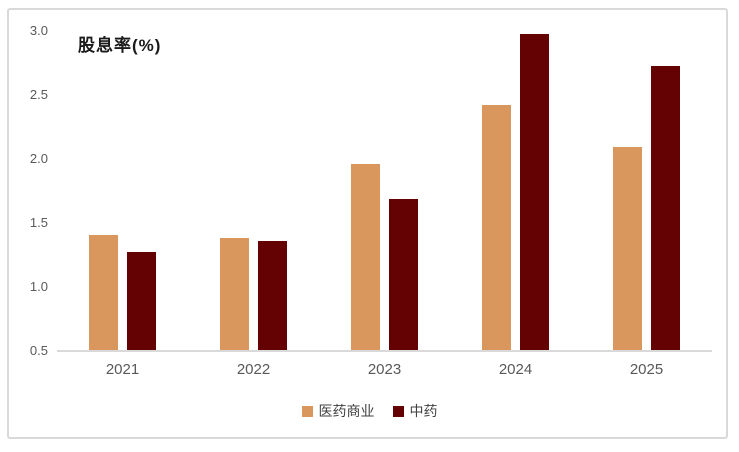  I want to click on bar-医药商业-2021, so click(103, 292).